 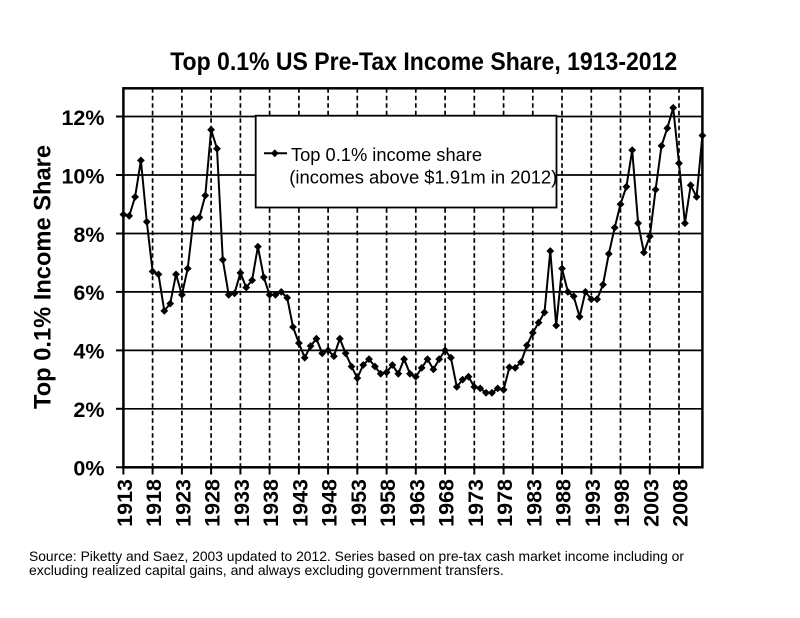 What do you see at coordinates (88, 469) in the screenshot?
I see `svg-text: 0%` at bounding box center [88, 469].